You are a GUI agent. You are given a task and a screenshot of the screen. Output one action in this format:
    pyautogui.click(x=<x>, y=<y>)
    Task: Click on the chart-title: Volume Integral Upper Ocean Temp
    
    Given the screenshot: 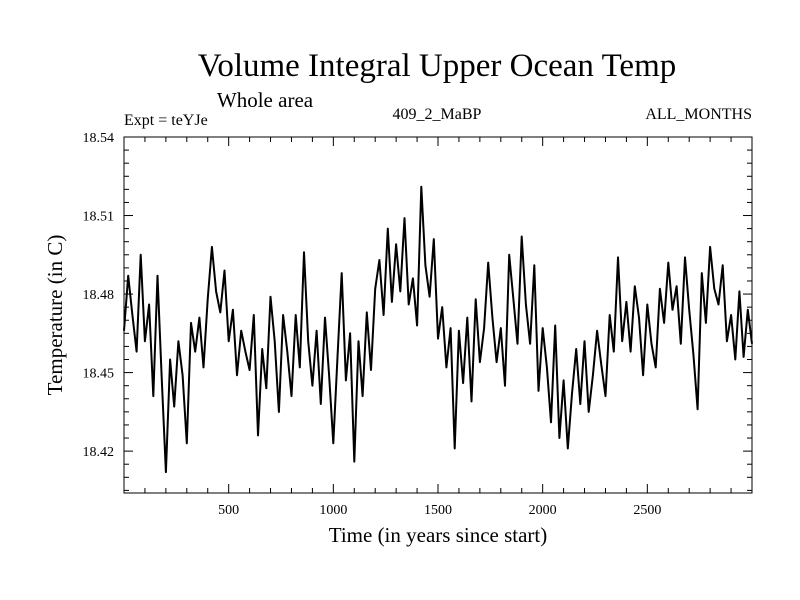 What is the action you would take?
    pyautogui.click(x=437, y=66)
    